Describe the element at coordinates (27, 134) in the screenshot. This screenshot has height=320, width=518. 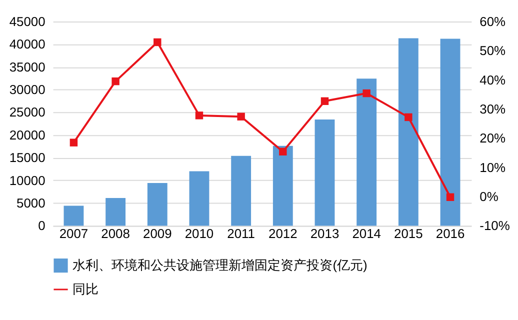
I see `y-tick-label: 20000` at that location.